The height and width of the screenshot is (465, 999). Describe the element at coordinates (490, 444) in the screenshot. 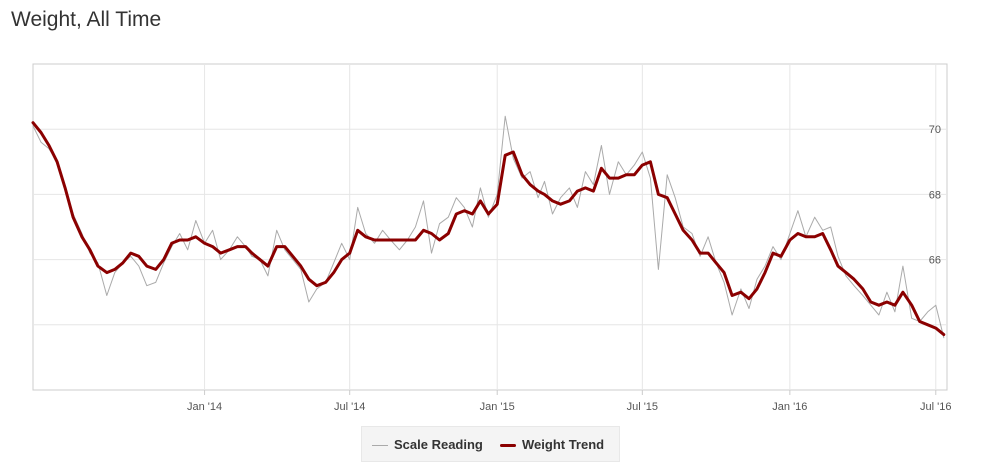

I see `chart-legend: Scale Reading Weight Trend` at that location.